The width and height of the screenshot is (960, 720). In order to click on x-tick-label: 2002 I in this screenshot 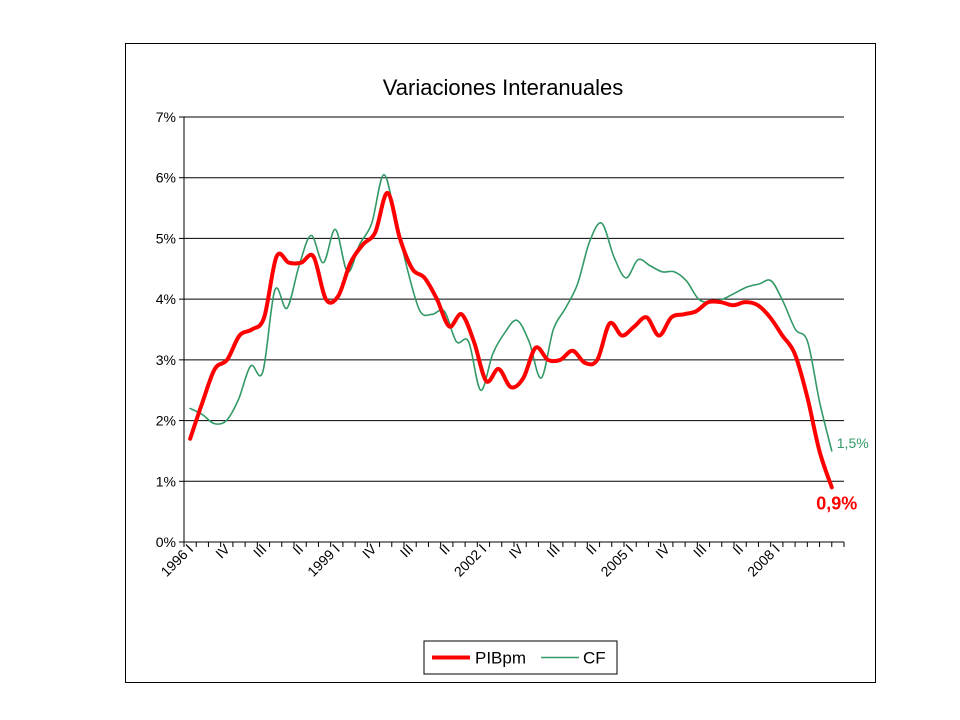, I will do `click(470, 560)`.